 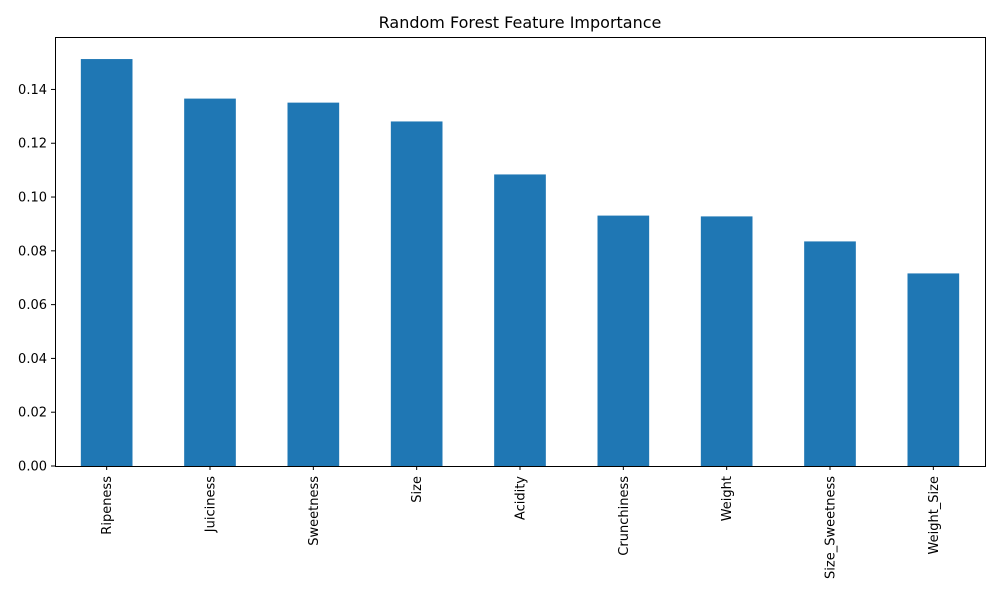 What do you see at coordinates (417, 489) in the screenshot?
I see `x-tick-label: Size` at bounding box center [417, 489].